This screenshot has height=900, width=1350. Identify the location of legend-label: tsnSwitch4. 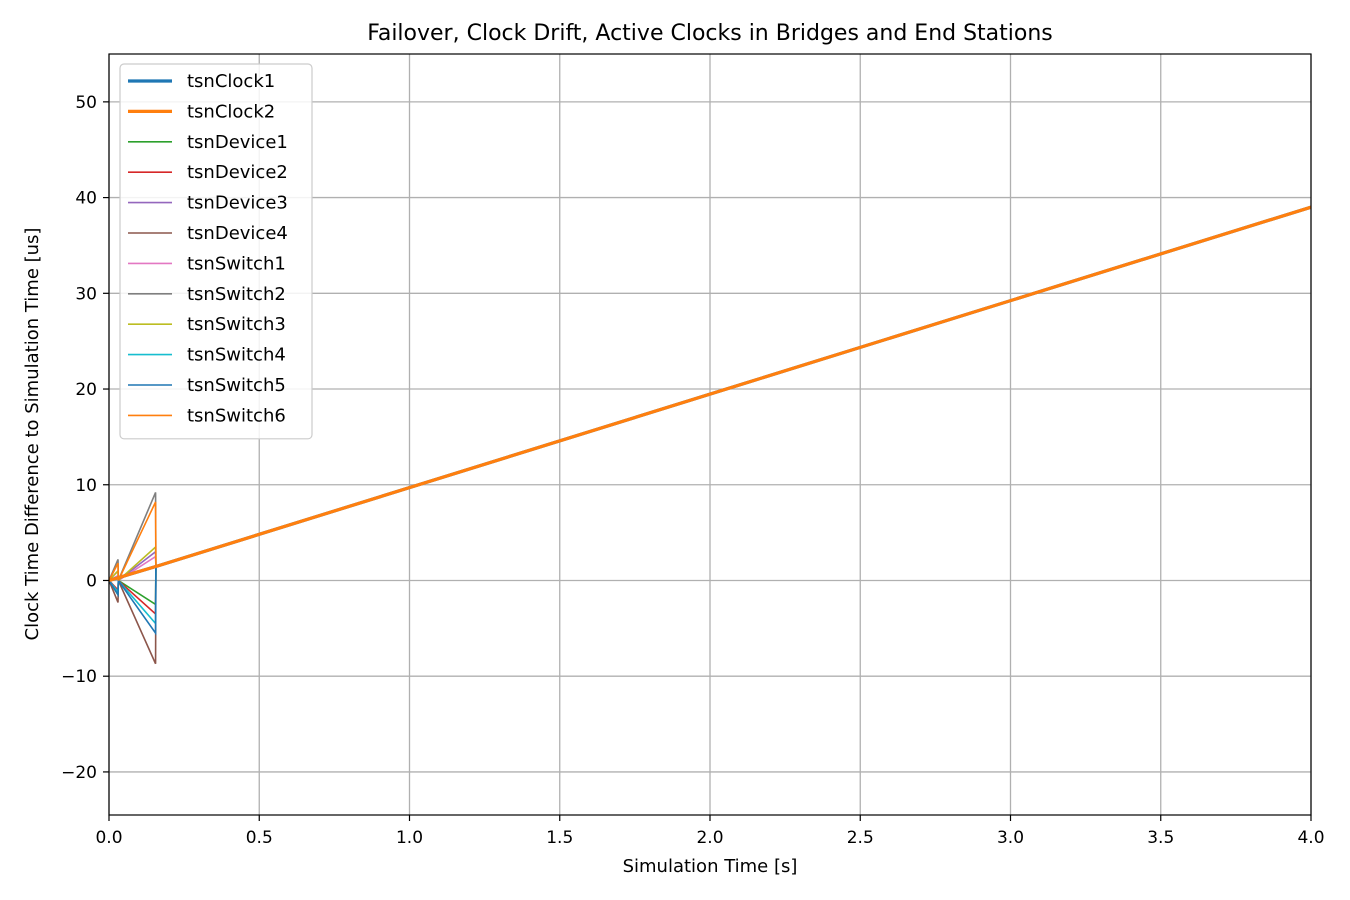
(236, 355).